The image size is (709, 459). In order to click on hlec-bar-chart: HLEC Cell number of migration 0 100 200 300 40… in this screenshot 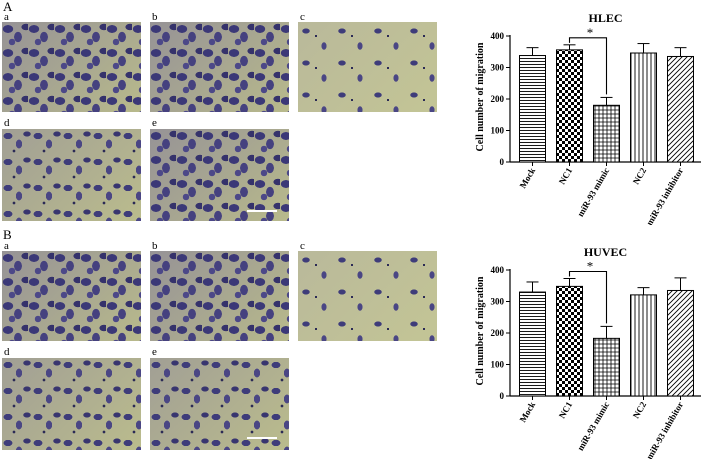, I will do `click(588, 118)`.